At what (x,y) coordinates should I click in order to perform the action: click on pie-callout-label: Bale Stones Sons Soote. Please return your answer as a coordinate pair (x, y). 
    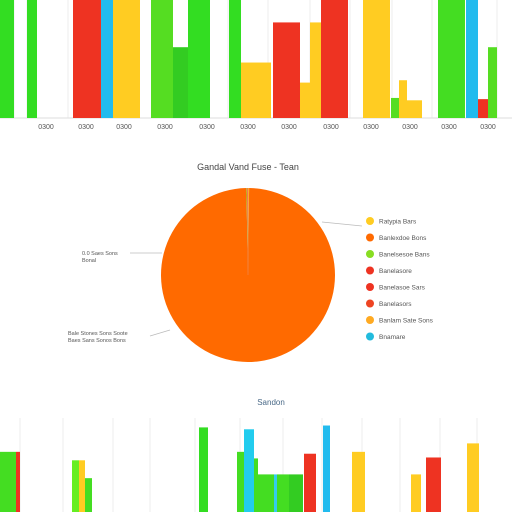
    Looking at the image, I should click on (98, 334).